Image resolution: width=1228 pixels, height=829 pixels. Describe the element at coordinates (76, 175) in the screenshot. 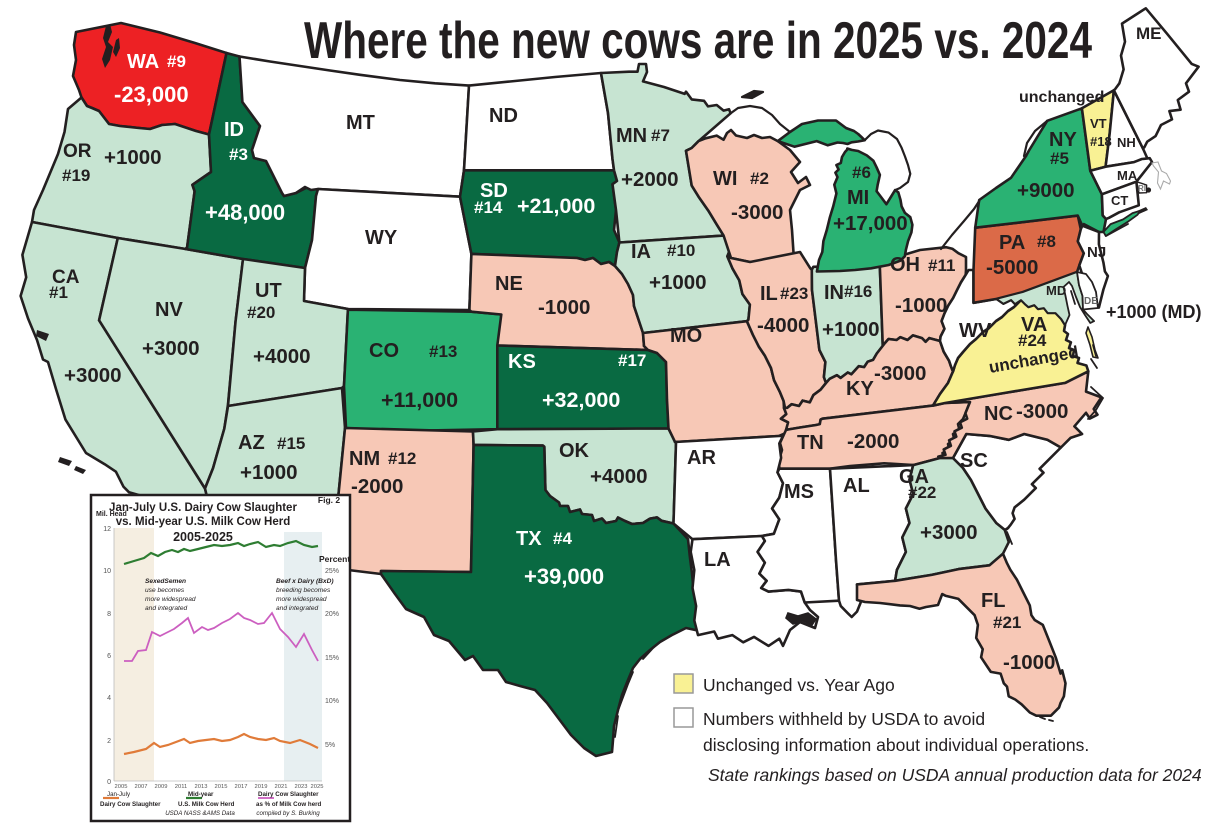

I see `svg-text: #19` at that location.